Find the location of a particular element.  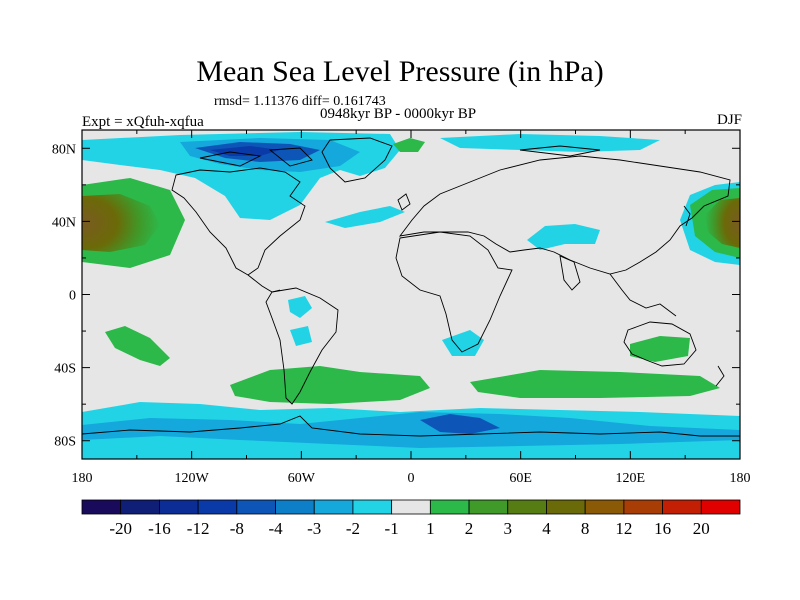

y-tick-label: 0 is located at coordinates (72, 296).